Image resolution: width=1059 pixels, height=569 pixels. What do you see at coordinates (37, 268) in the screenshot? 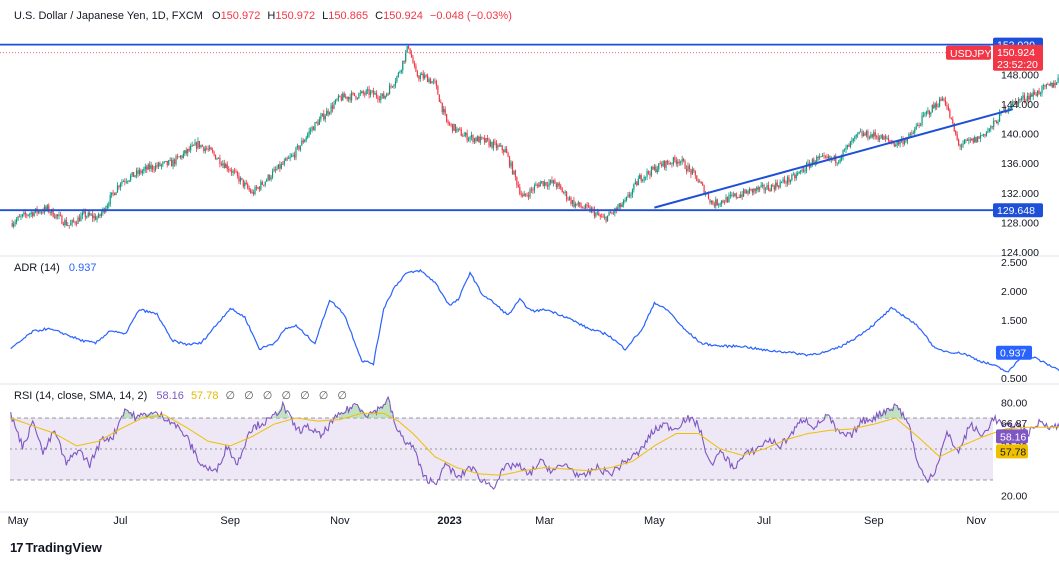
I see `adr-title: ADR (14)` at bounding box center [37, 268].